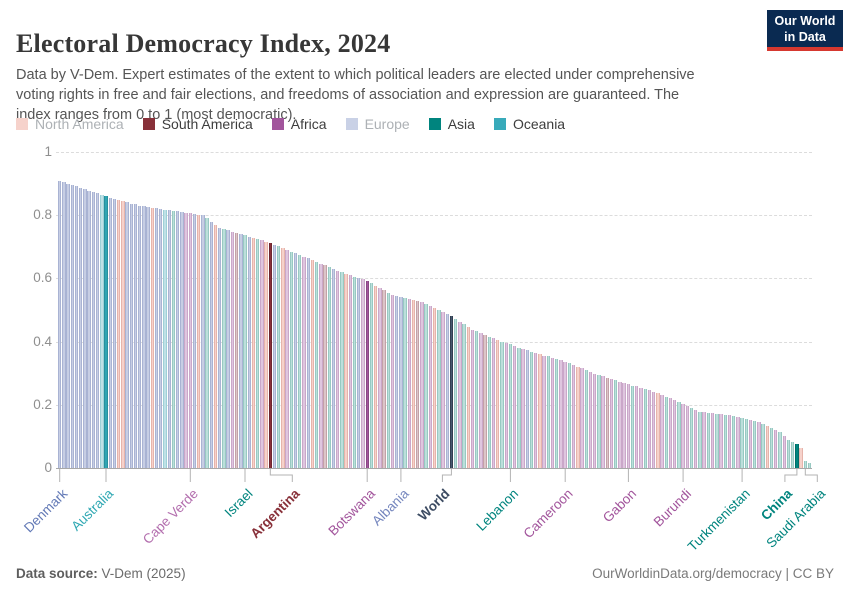  Describe the element at coordinates (619, 506) in the screenshot. I see `x-axis-label-gabon: Gabon` at that location.